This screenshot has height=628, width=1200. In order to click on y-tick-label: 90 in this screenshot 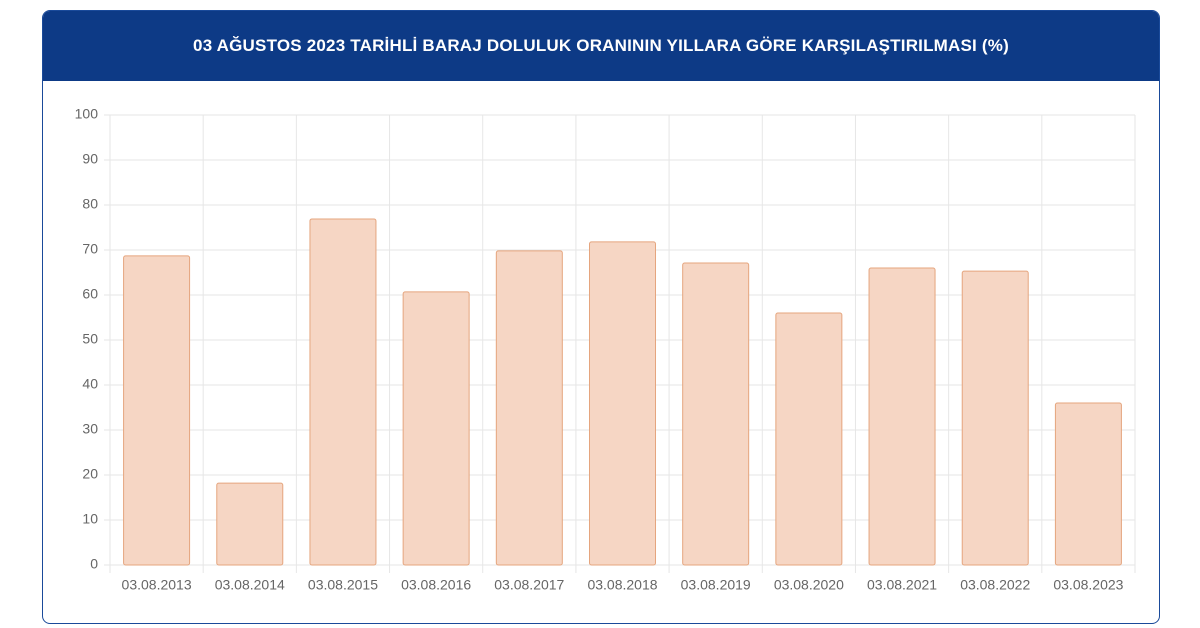, I will do `click(90, 159)`.